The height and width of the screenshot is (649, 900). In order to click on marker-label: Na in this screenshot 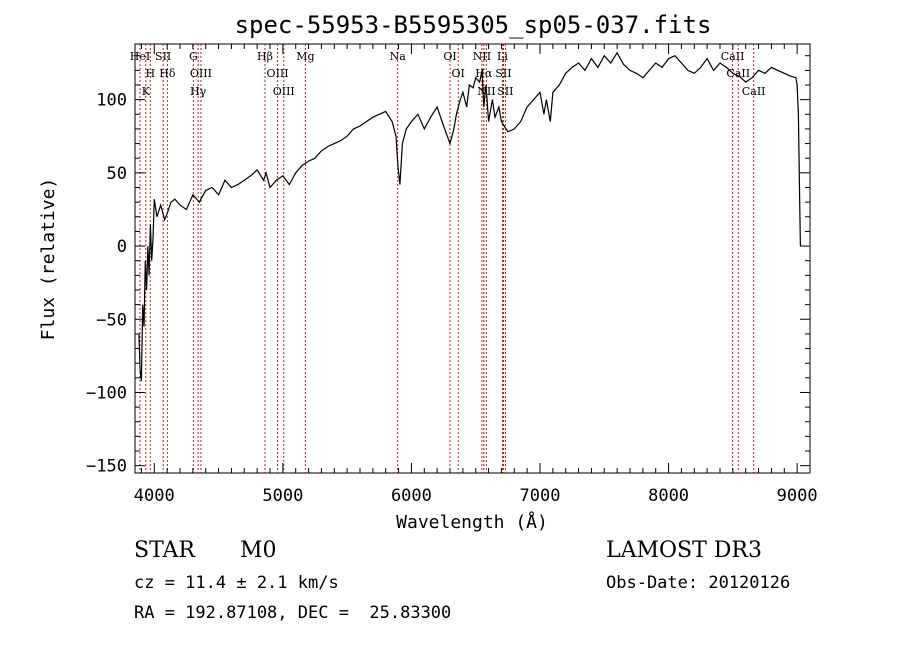, I will do `click(398, 56)`.